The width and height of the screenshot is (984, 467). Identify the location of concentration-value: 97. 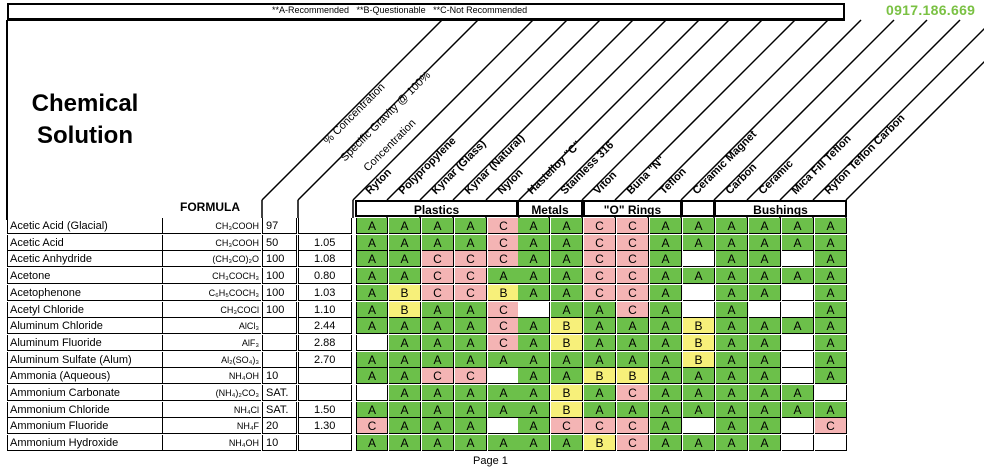
(279, 226).